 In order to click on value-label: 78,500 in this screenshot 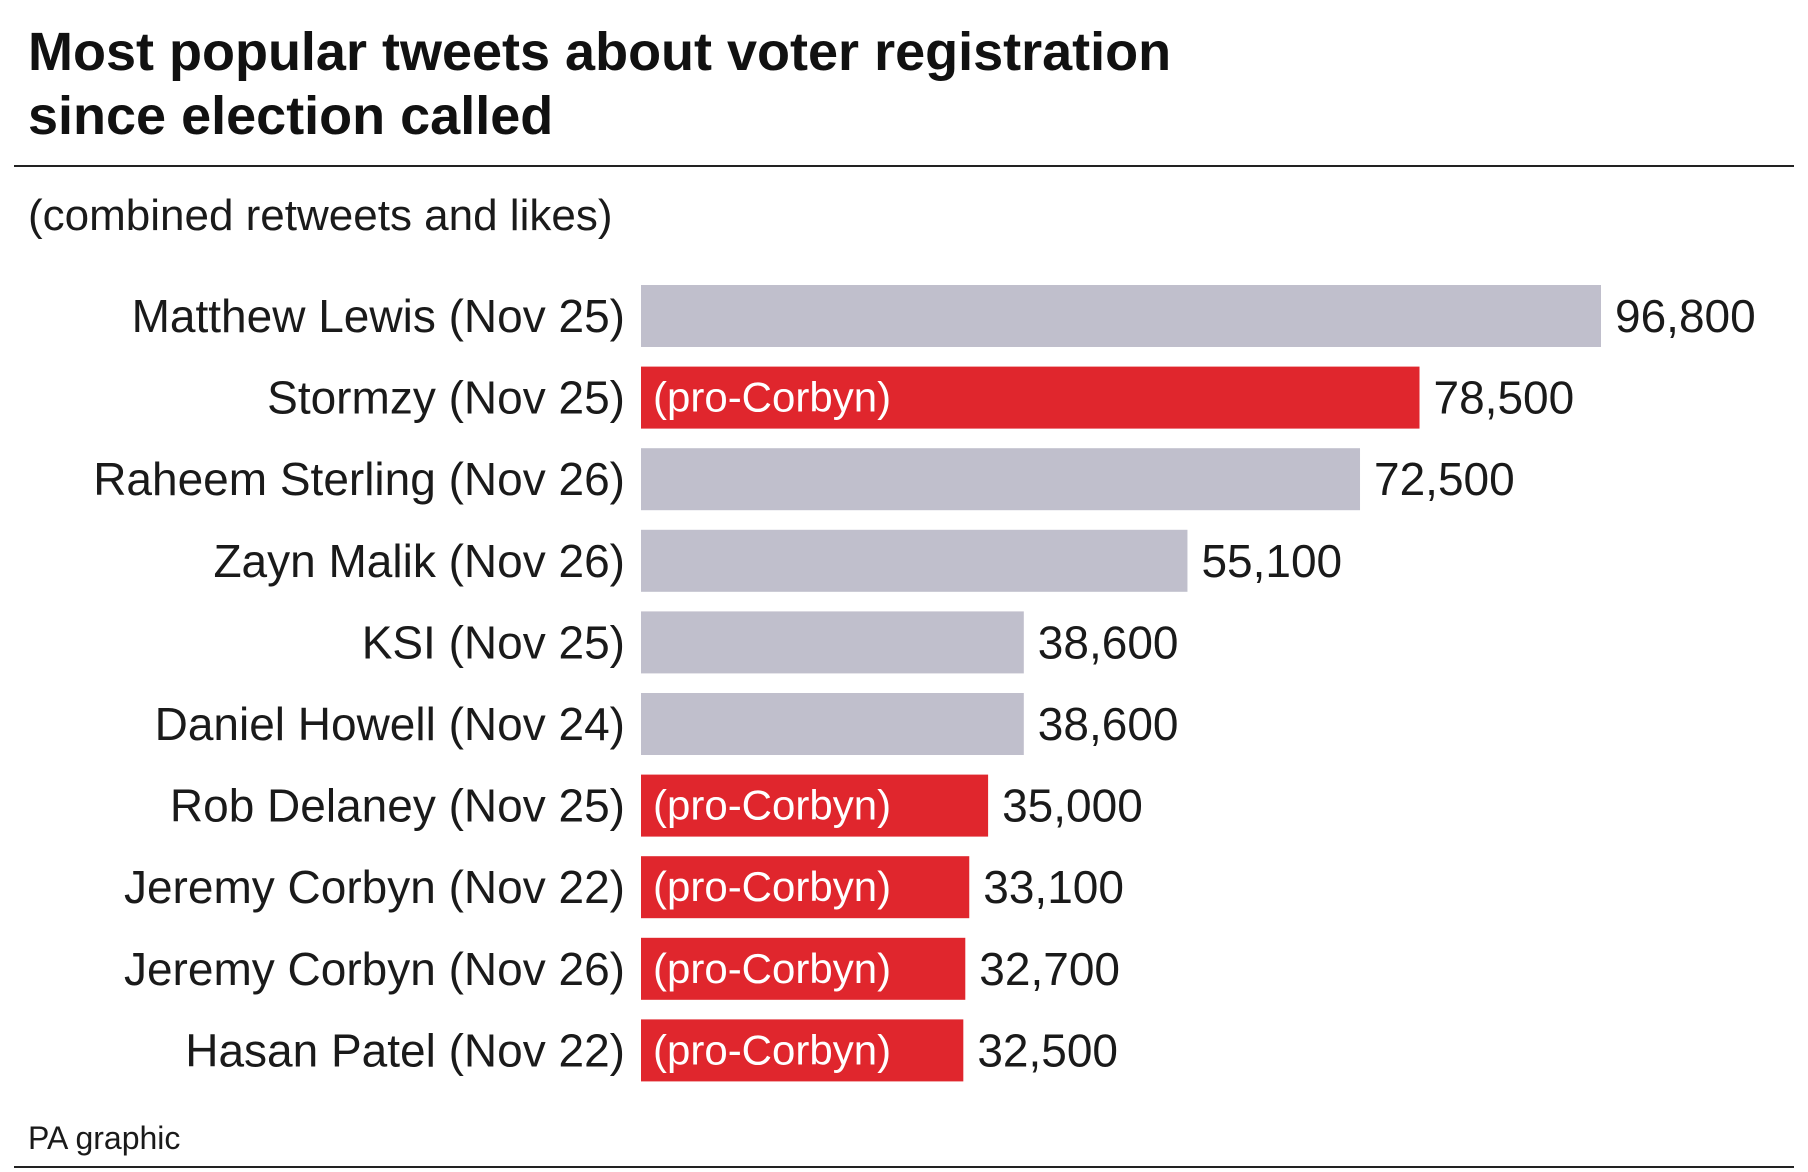, I will do `click(1504, 398)`.